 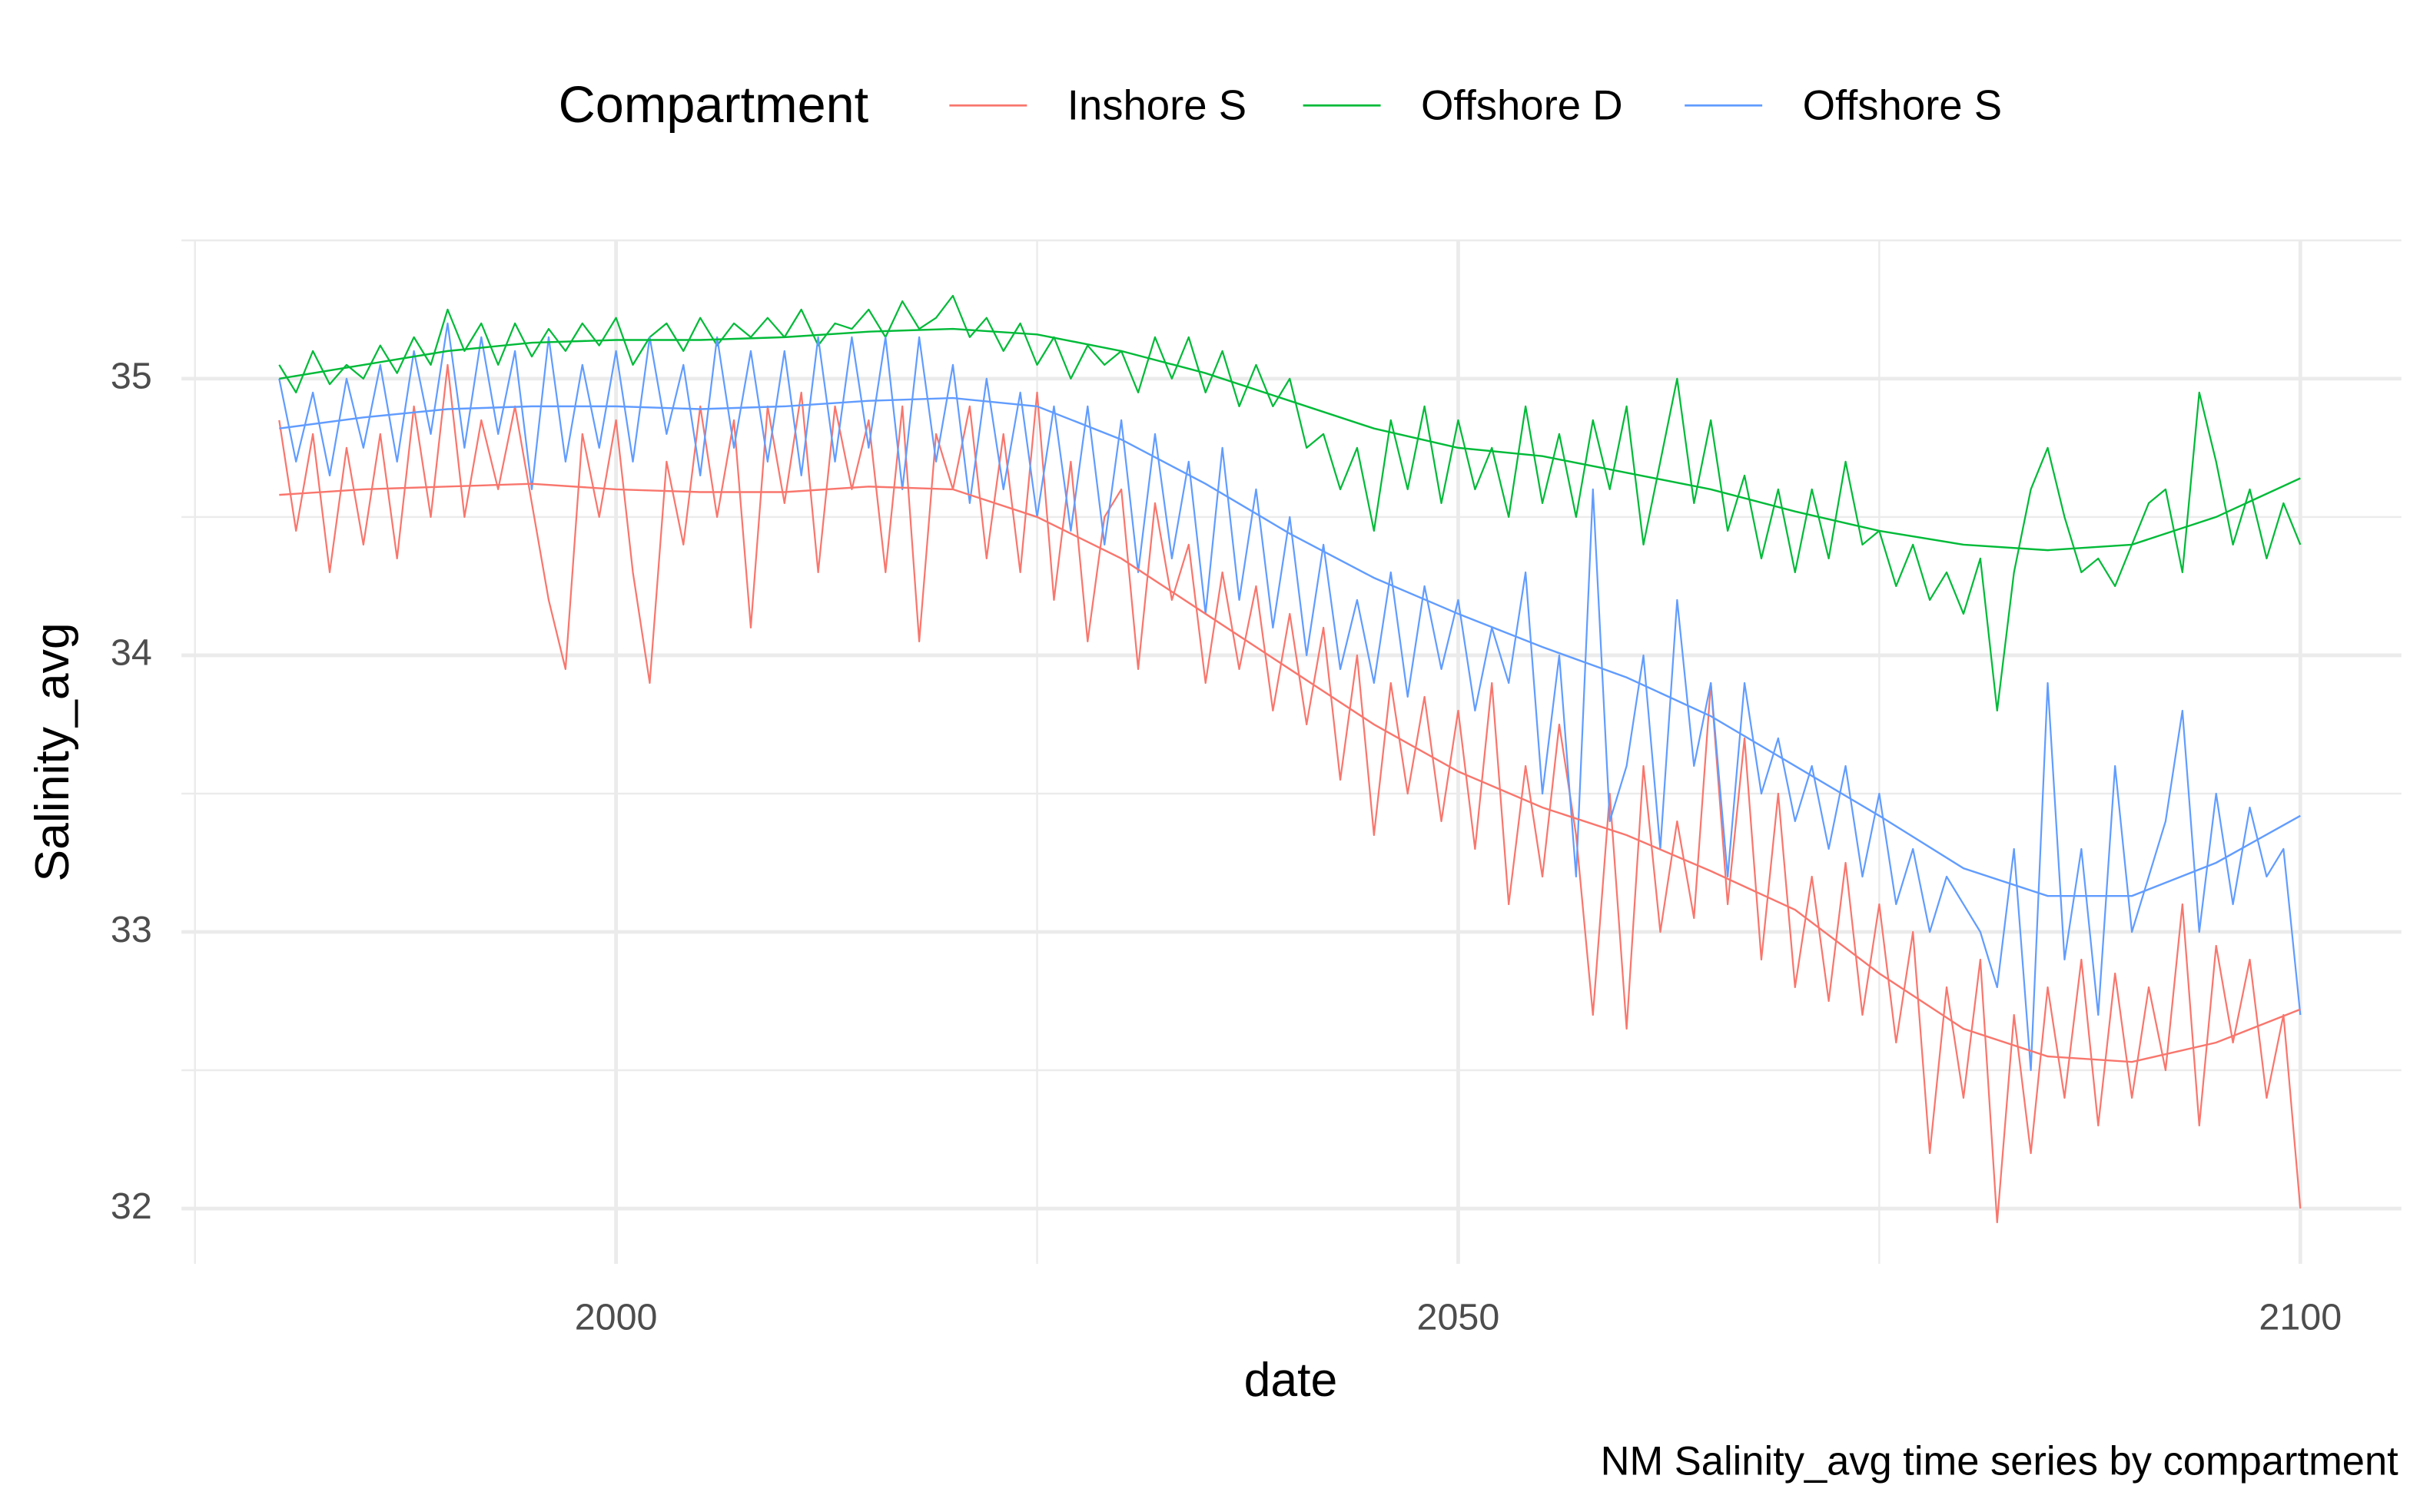 What do you see at coordinates (1290, 439) in the screenshot?
I see `trend-line` at bounding box center [1290, 439].